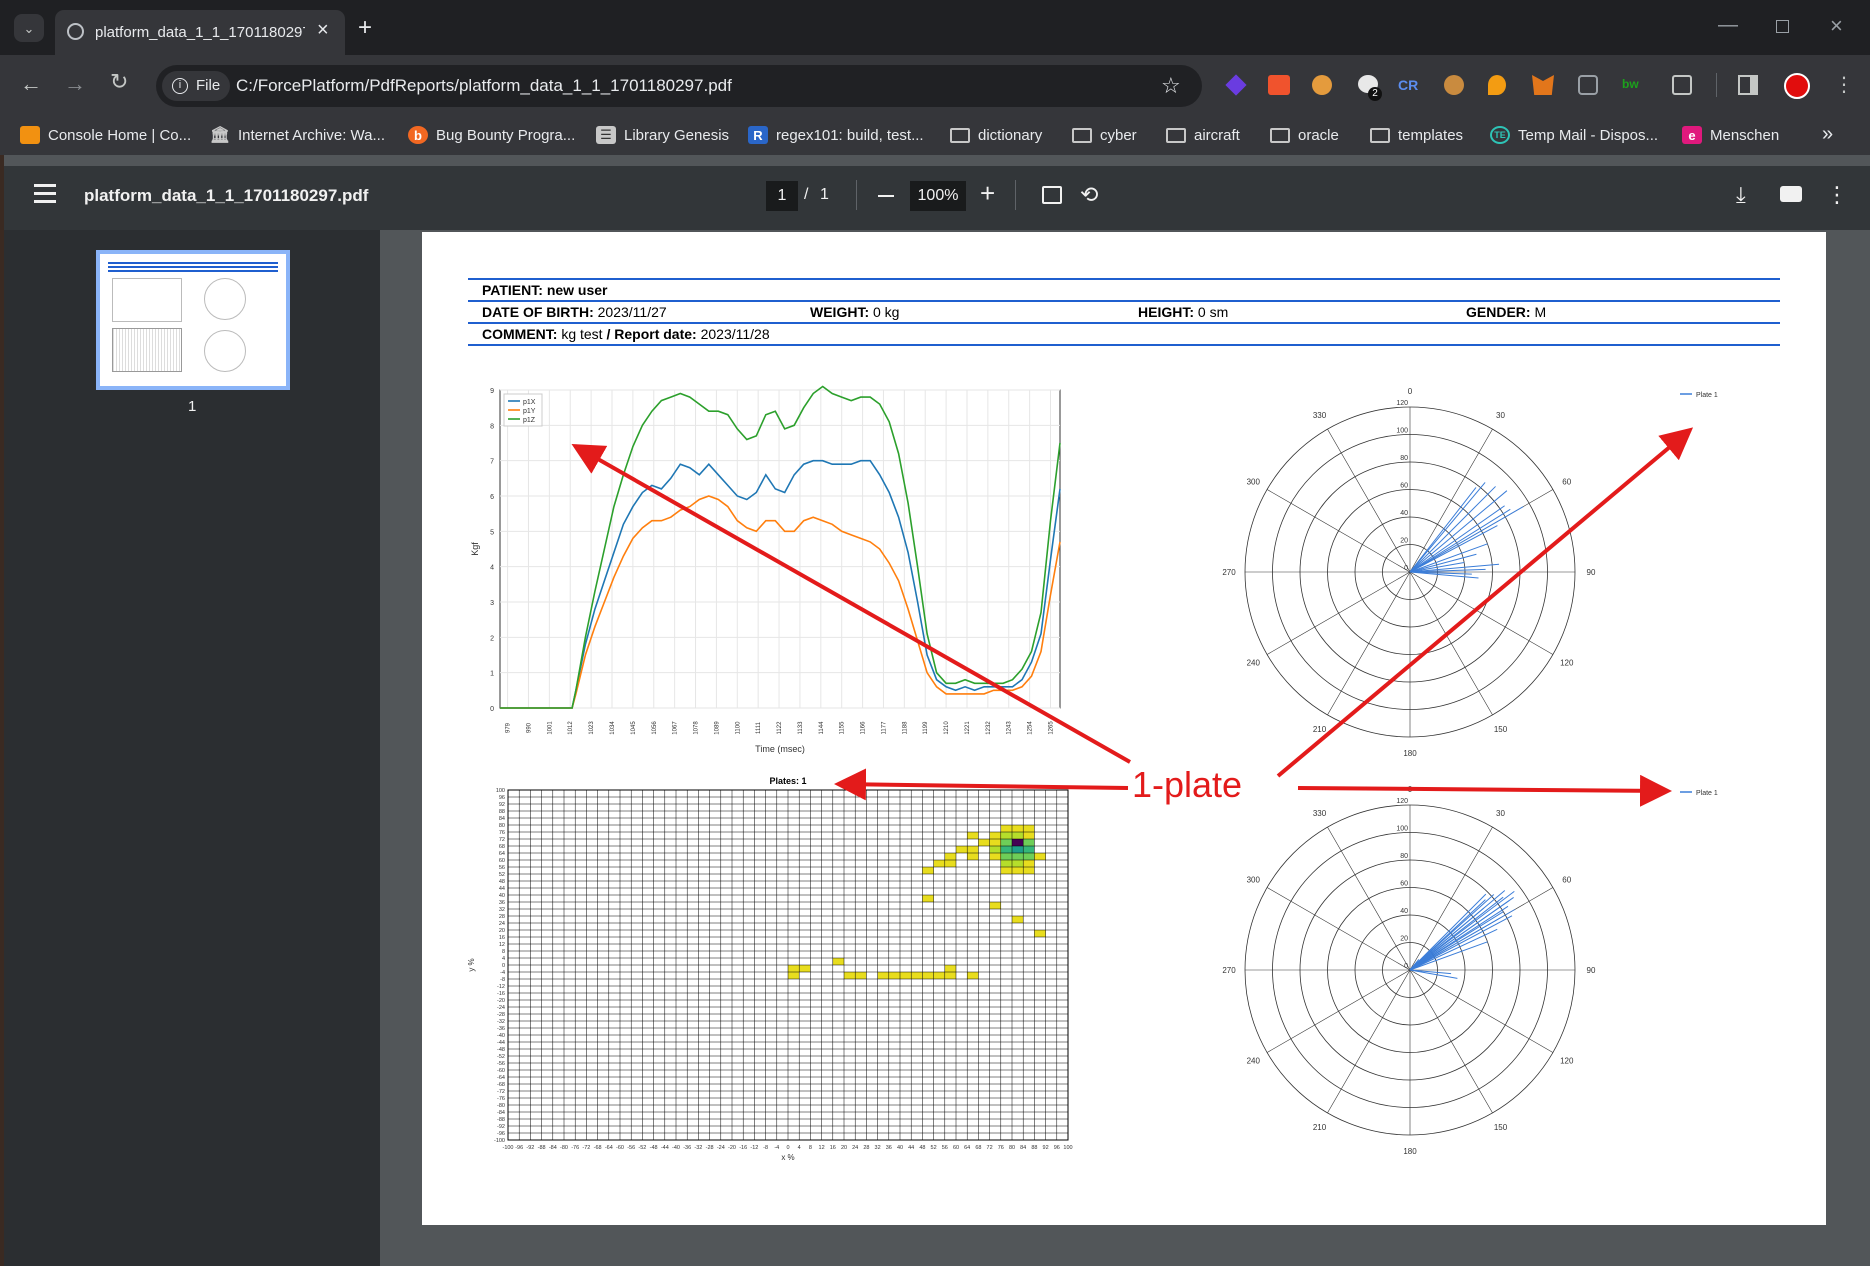  I want to click on y-tick-label: 6, so click(492, 497).